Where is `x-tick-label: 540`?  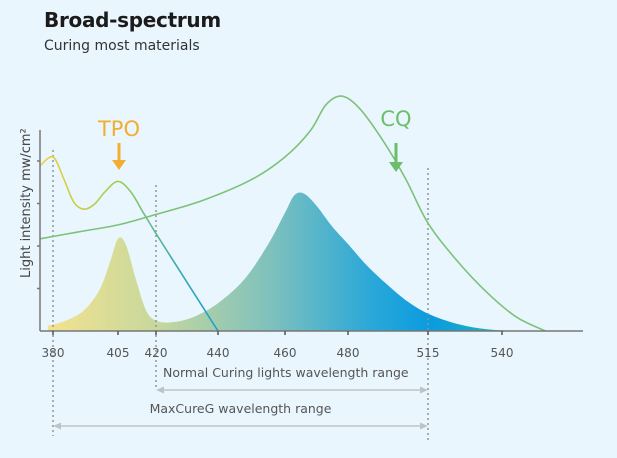 x-tick-label: 540 is located at coordinates (502, 353).